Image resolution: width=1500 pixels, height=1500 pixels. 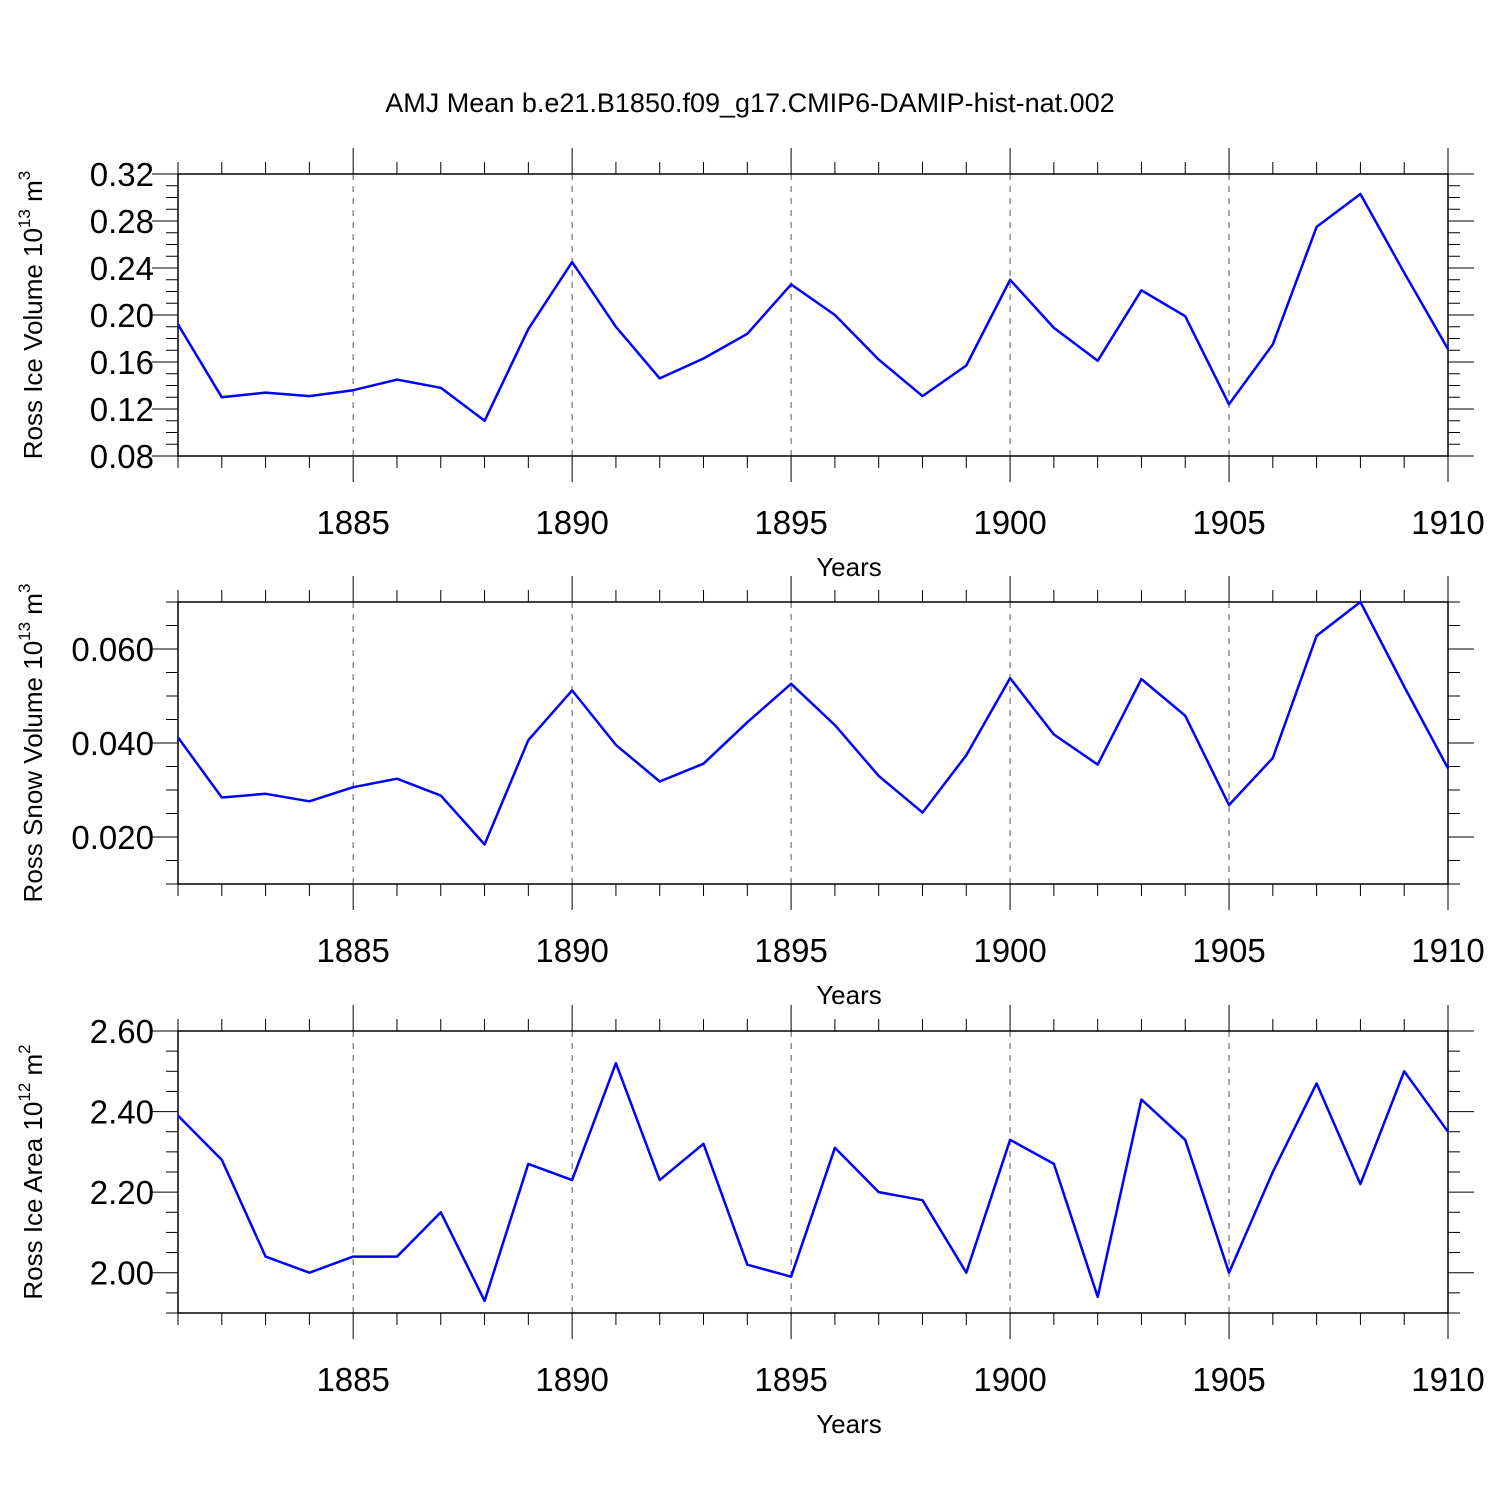 What do you see at coordinates (122, 1031) in the screenshot?
I see `y-tick-label: 2.60` at bounding box center [122, 1031].